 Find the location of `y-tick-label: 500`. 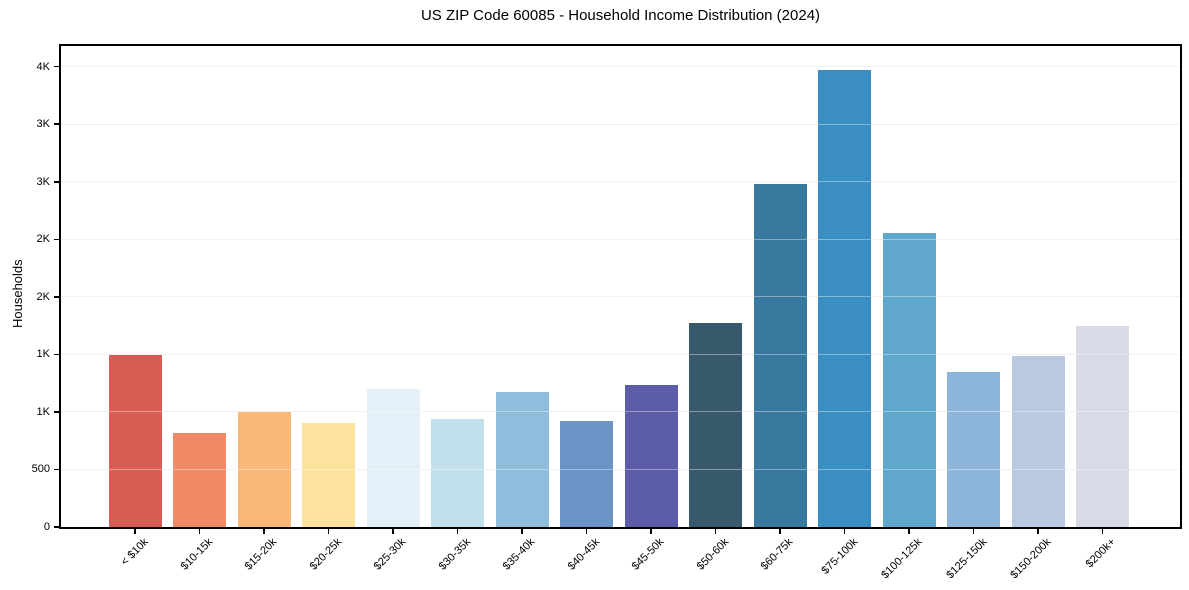

y-tick-label: 500 is located at coordinates (40, 469).